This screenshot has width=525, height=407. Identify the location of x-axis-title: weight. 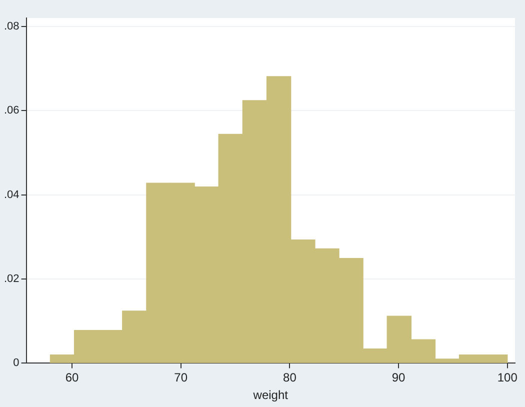
(270, 395).